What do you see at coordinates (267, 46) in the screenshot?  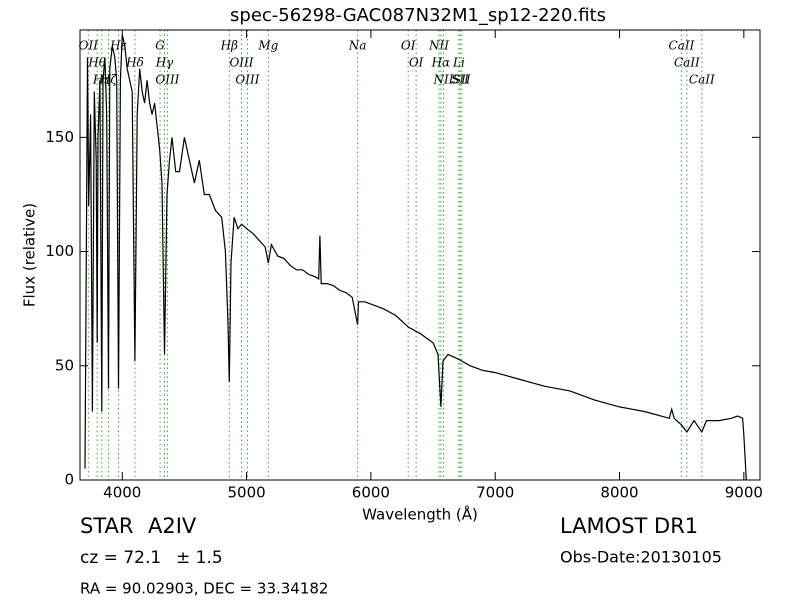 I see `spectral-line-label: Mg` at bounding box center [267, 46].